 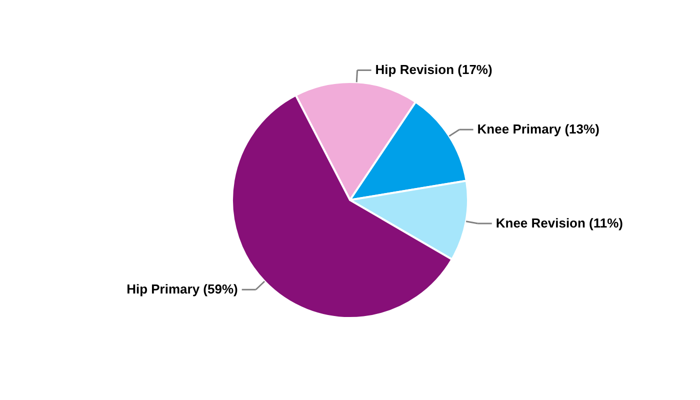 What do you see at coordinates (538, 129) in the screenshot?
I see `slice-label: Knee Primary (13%)` at bounding box center [538, 129].